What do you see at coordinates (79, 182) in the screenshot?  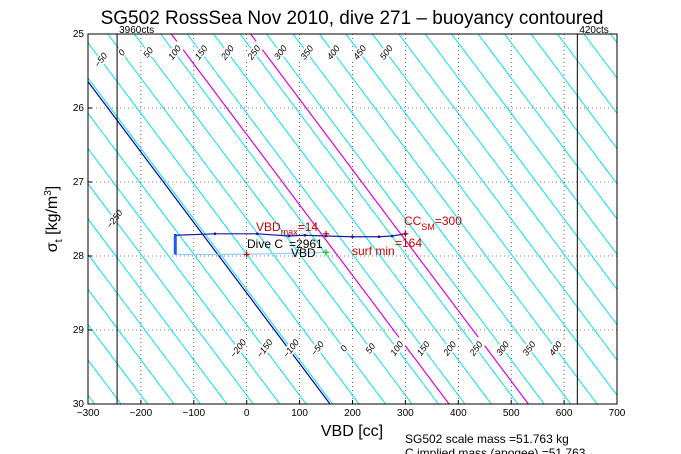 I see `y-tick-label: 27` at bounding box center [79, 182].